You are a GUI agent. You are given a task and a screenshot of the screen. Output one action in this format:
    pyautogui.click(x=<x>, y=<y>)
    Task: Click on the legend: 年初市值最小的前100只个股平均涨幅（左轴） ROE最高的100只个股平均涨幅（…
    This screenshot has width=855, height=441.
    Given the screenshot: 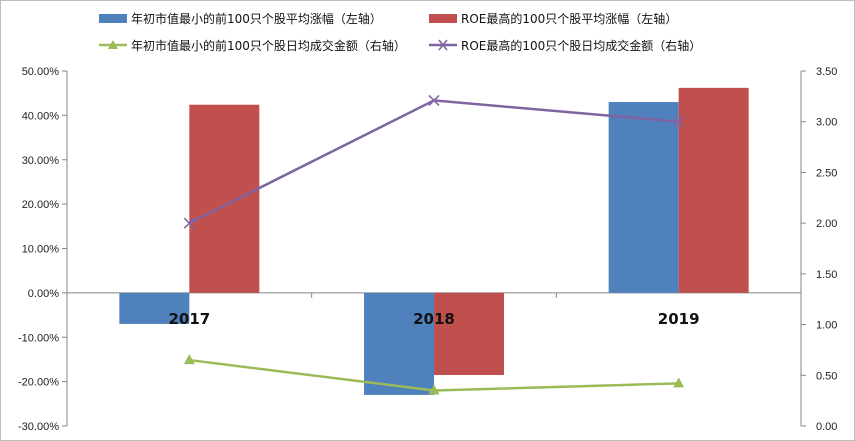 What is the action you would take?
    pyautogui.click(x=400, y=32)
    